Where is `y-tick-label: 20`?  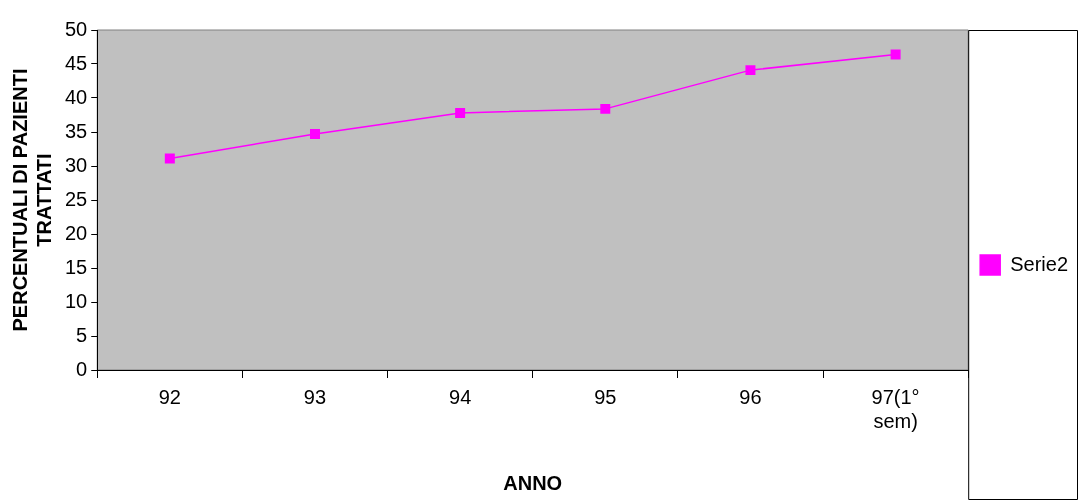 y-tick-label: 20 is located at coordinates (76, 232).